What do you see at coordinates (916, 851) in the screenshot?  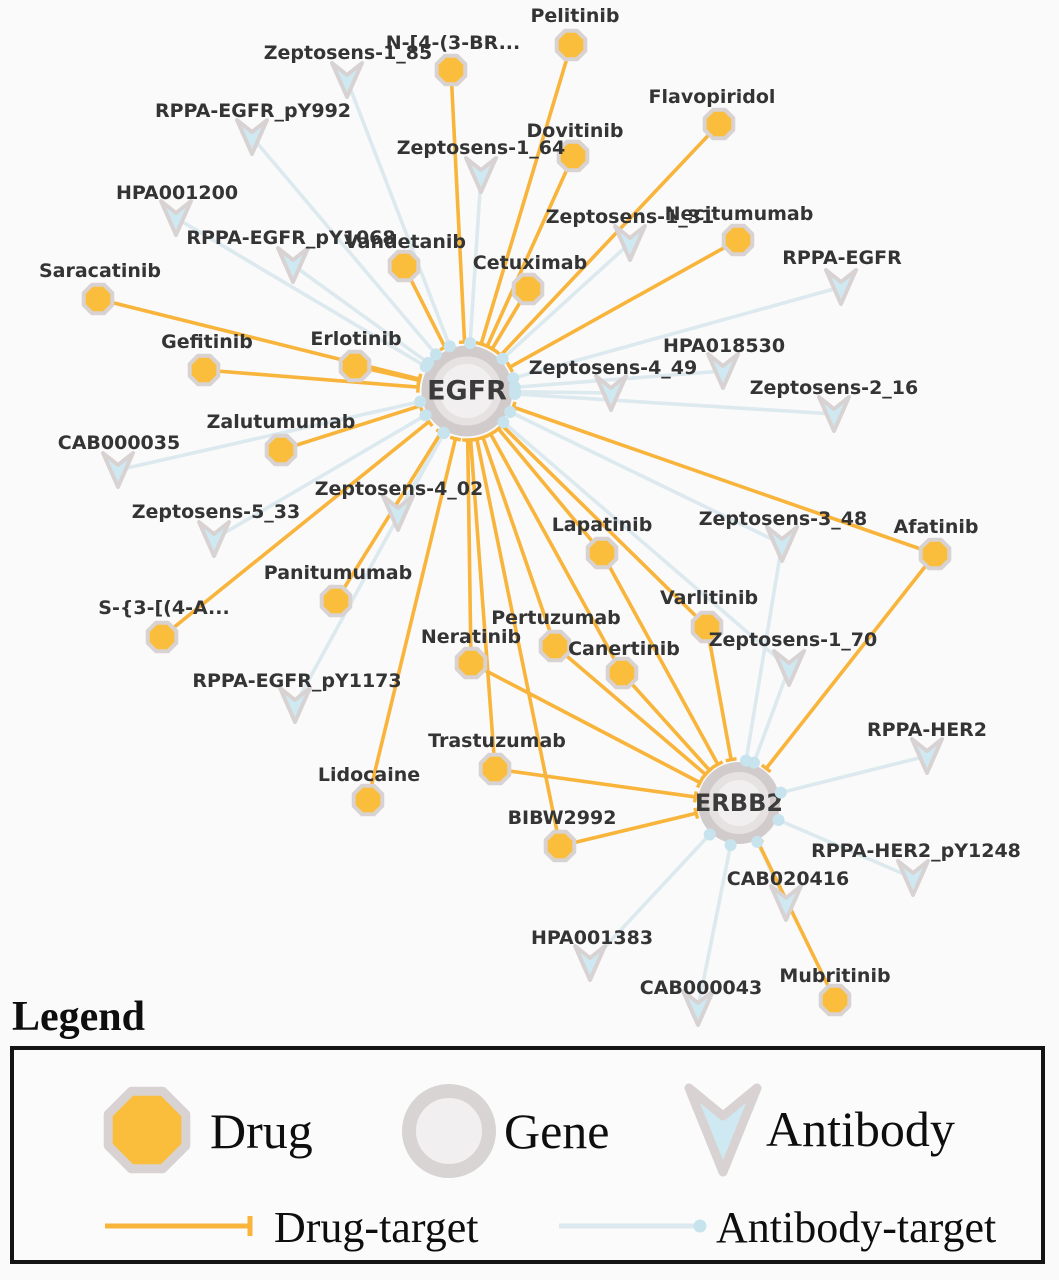 I see `node-label: RPPA-HER2_pY1248` at bounding box center [916, 851].